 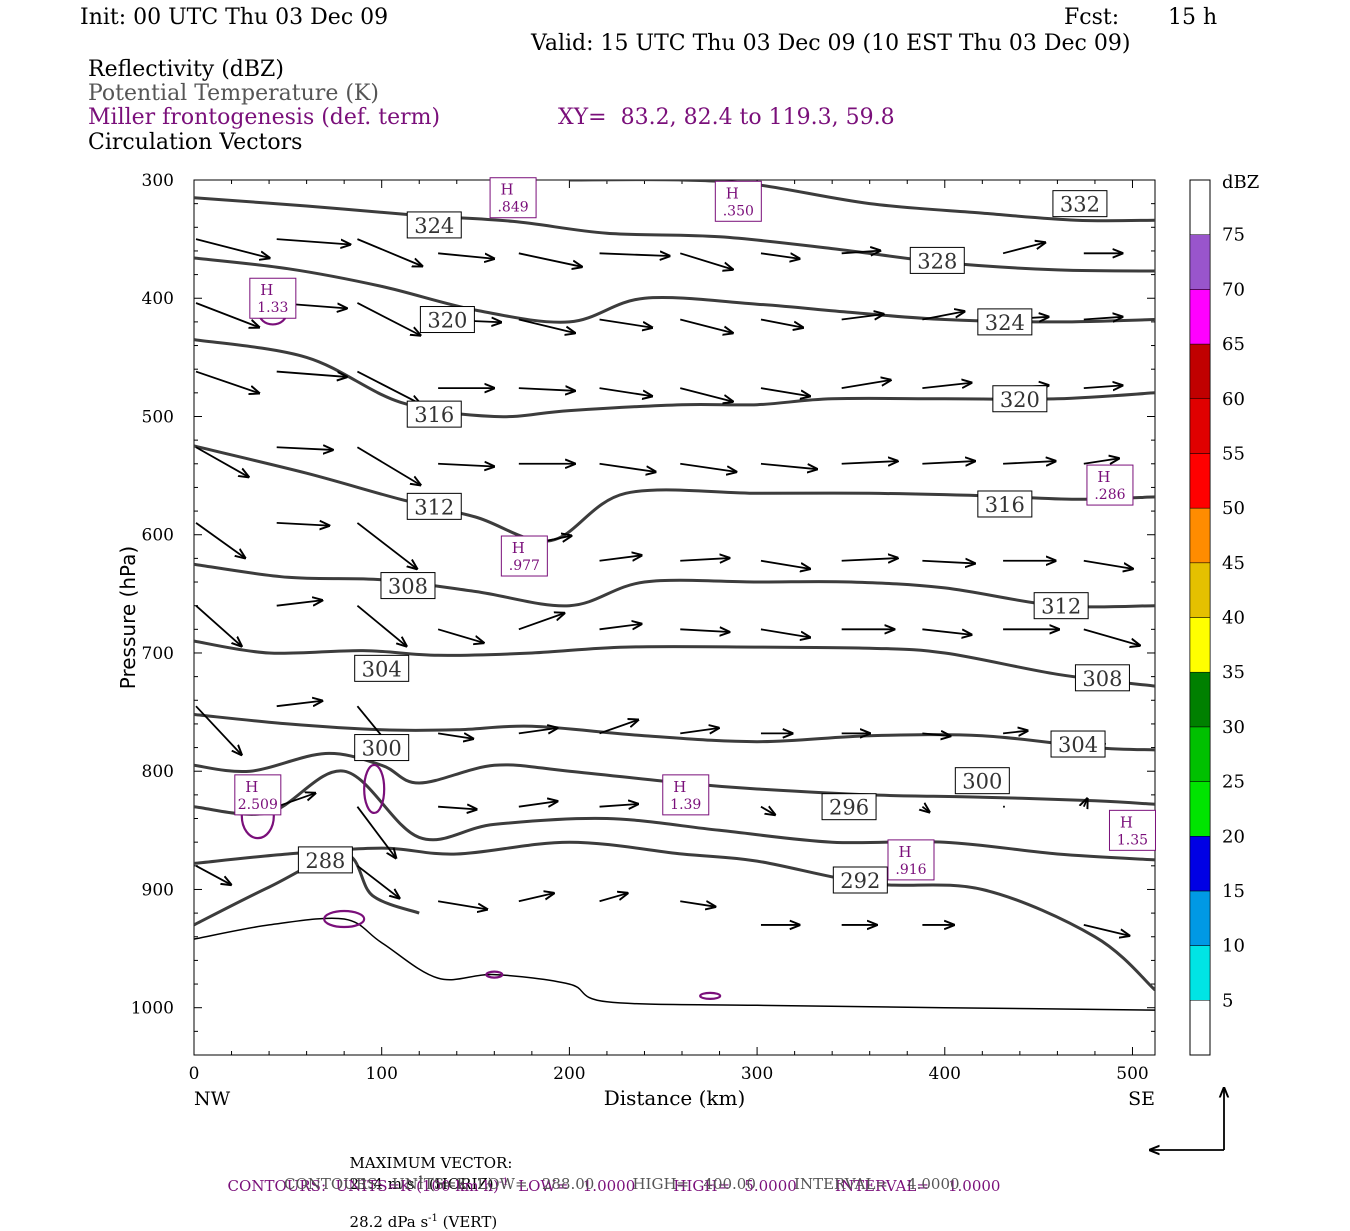 What do you see at coordinates (431, 1163) in the screenshot?
I see `max-vector-label: MAXIMUM VECTOR:` at bounding box center [431, 1163].